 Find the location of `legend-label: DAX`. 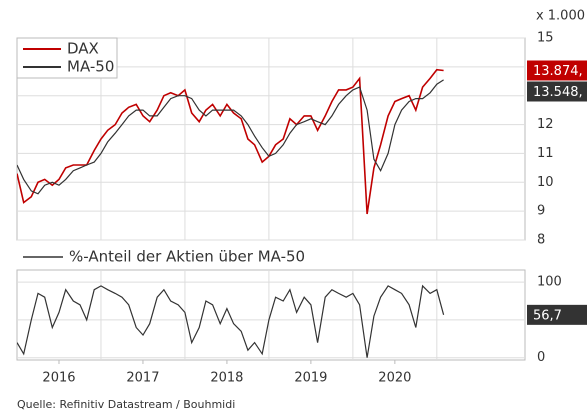

legend-label: DAX is located at coordinates (83, 49).